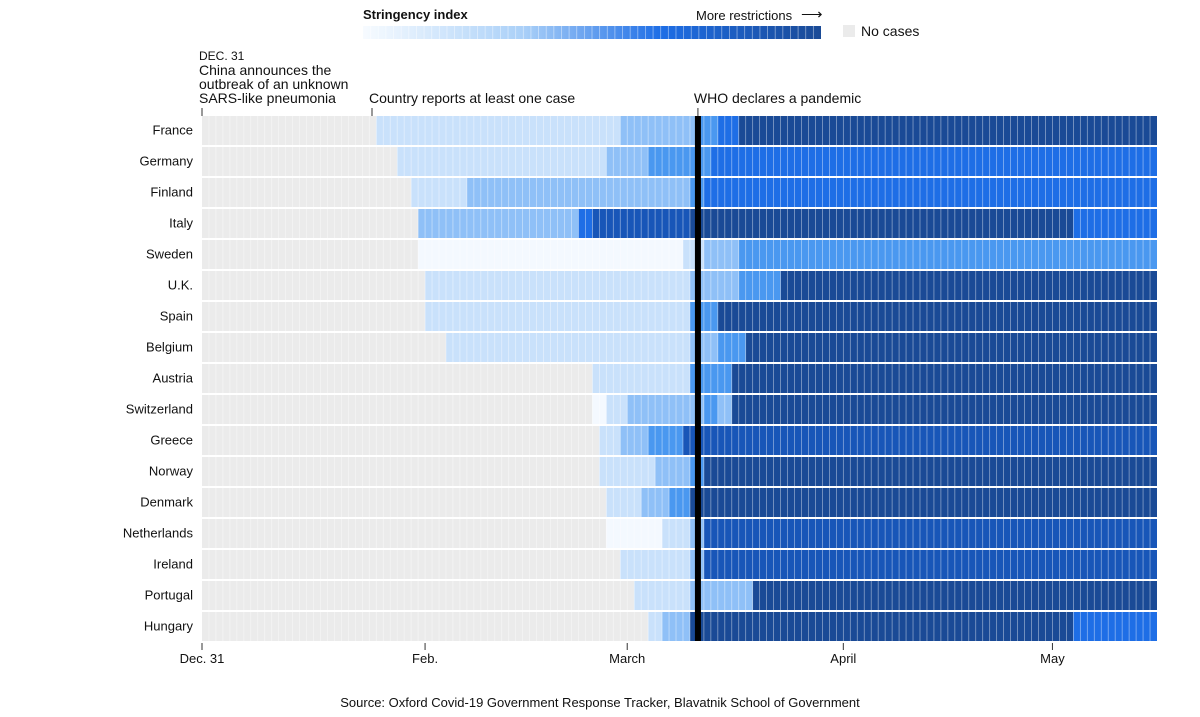  Describe the element at coordinates (890, 31) in the screenshot. I see `legend-no-cases-label: No cases` at that location.